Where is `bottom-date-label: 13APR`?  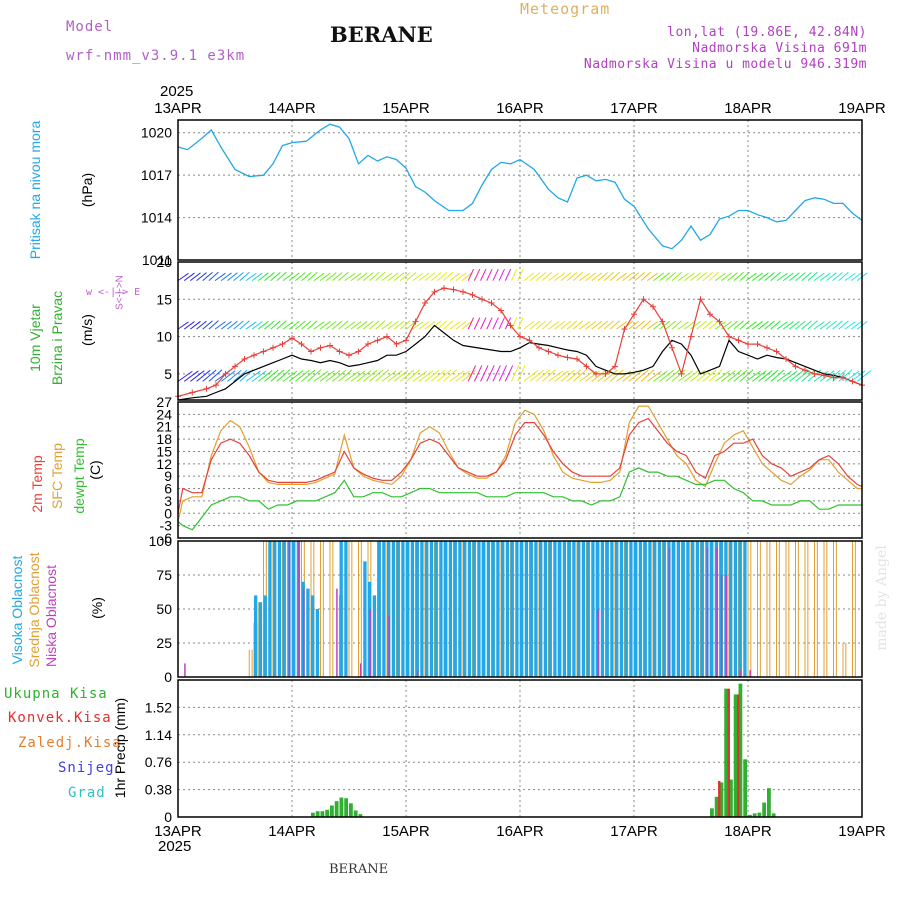 bottom-date-label: 13APR is located at coordinates (178, 831).